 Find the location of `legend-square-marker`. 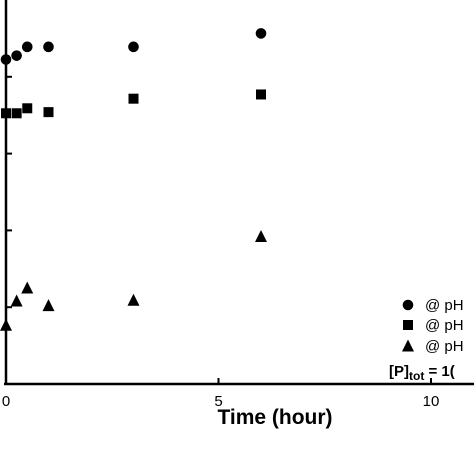

legend-square-marker is located at coordinates (408, 325).